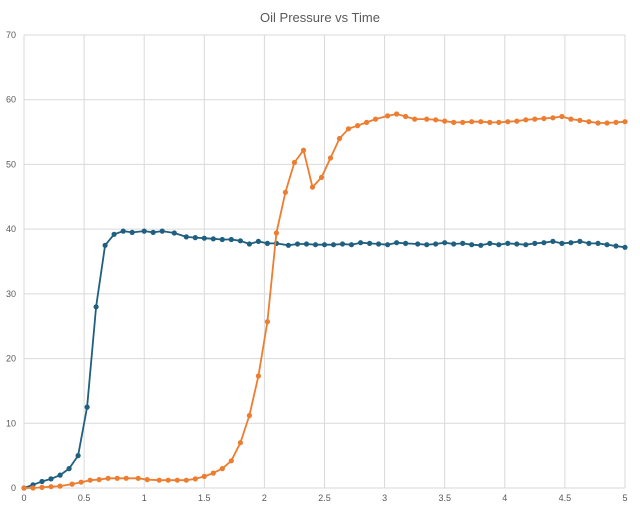 The height and width of the screenshot is (511, 640). Describe the element at coordinates (565, 498) in the screenshot. I see `x-tick-label: 4.5` at that location.